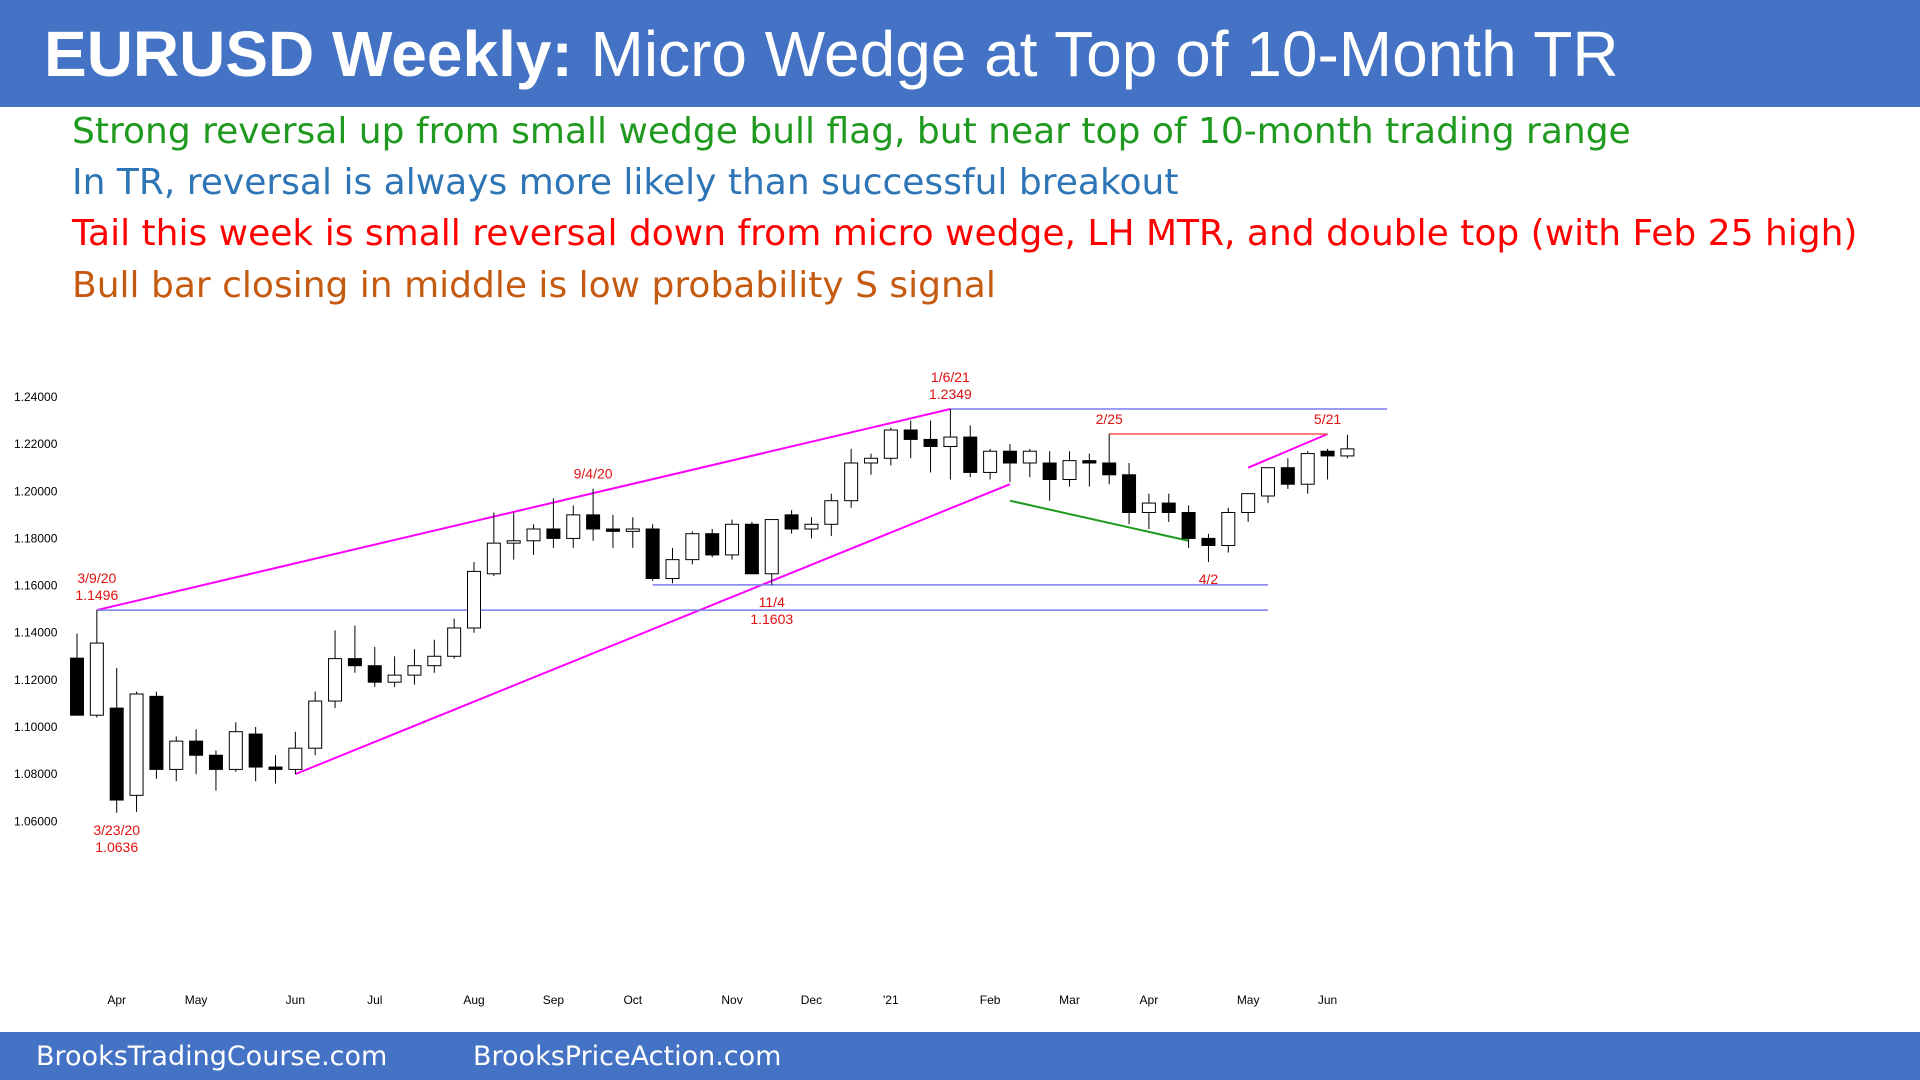  What do you see at coordinates (36, 774) in the screenshot?
I see `y-tick-label: 1.08000` at bounding box center [36, 774].